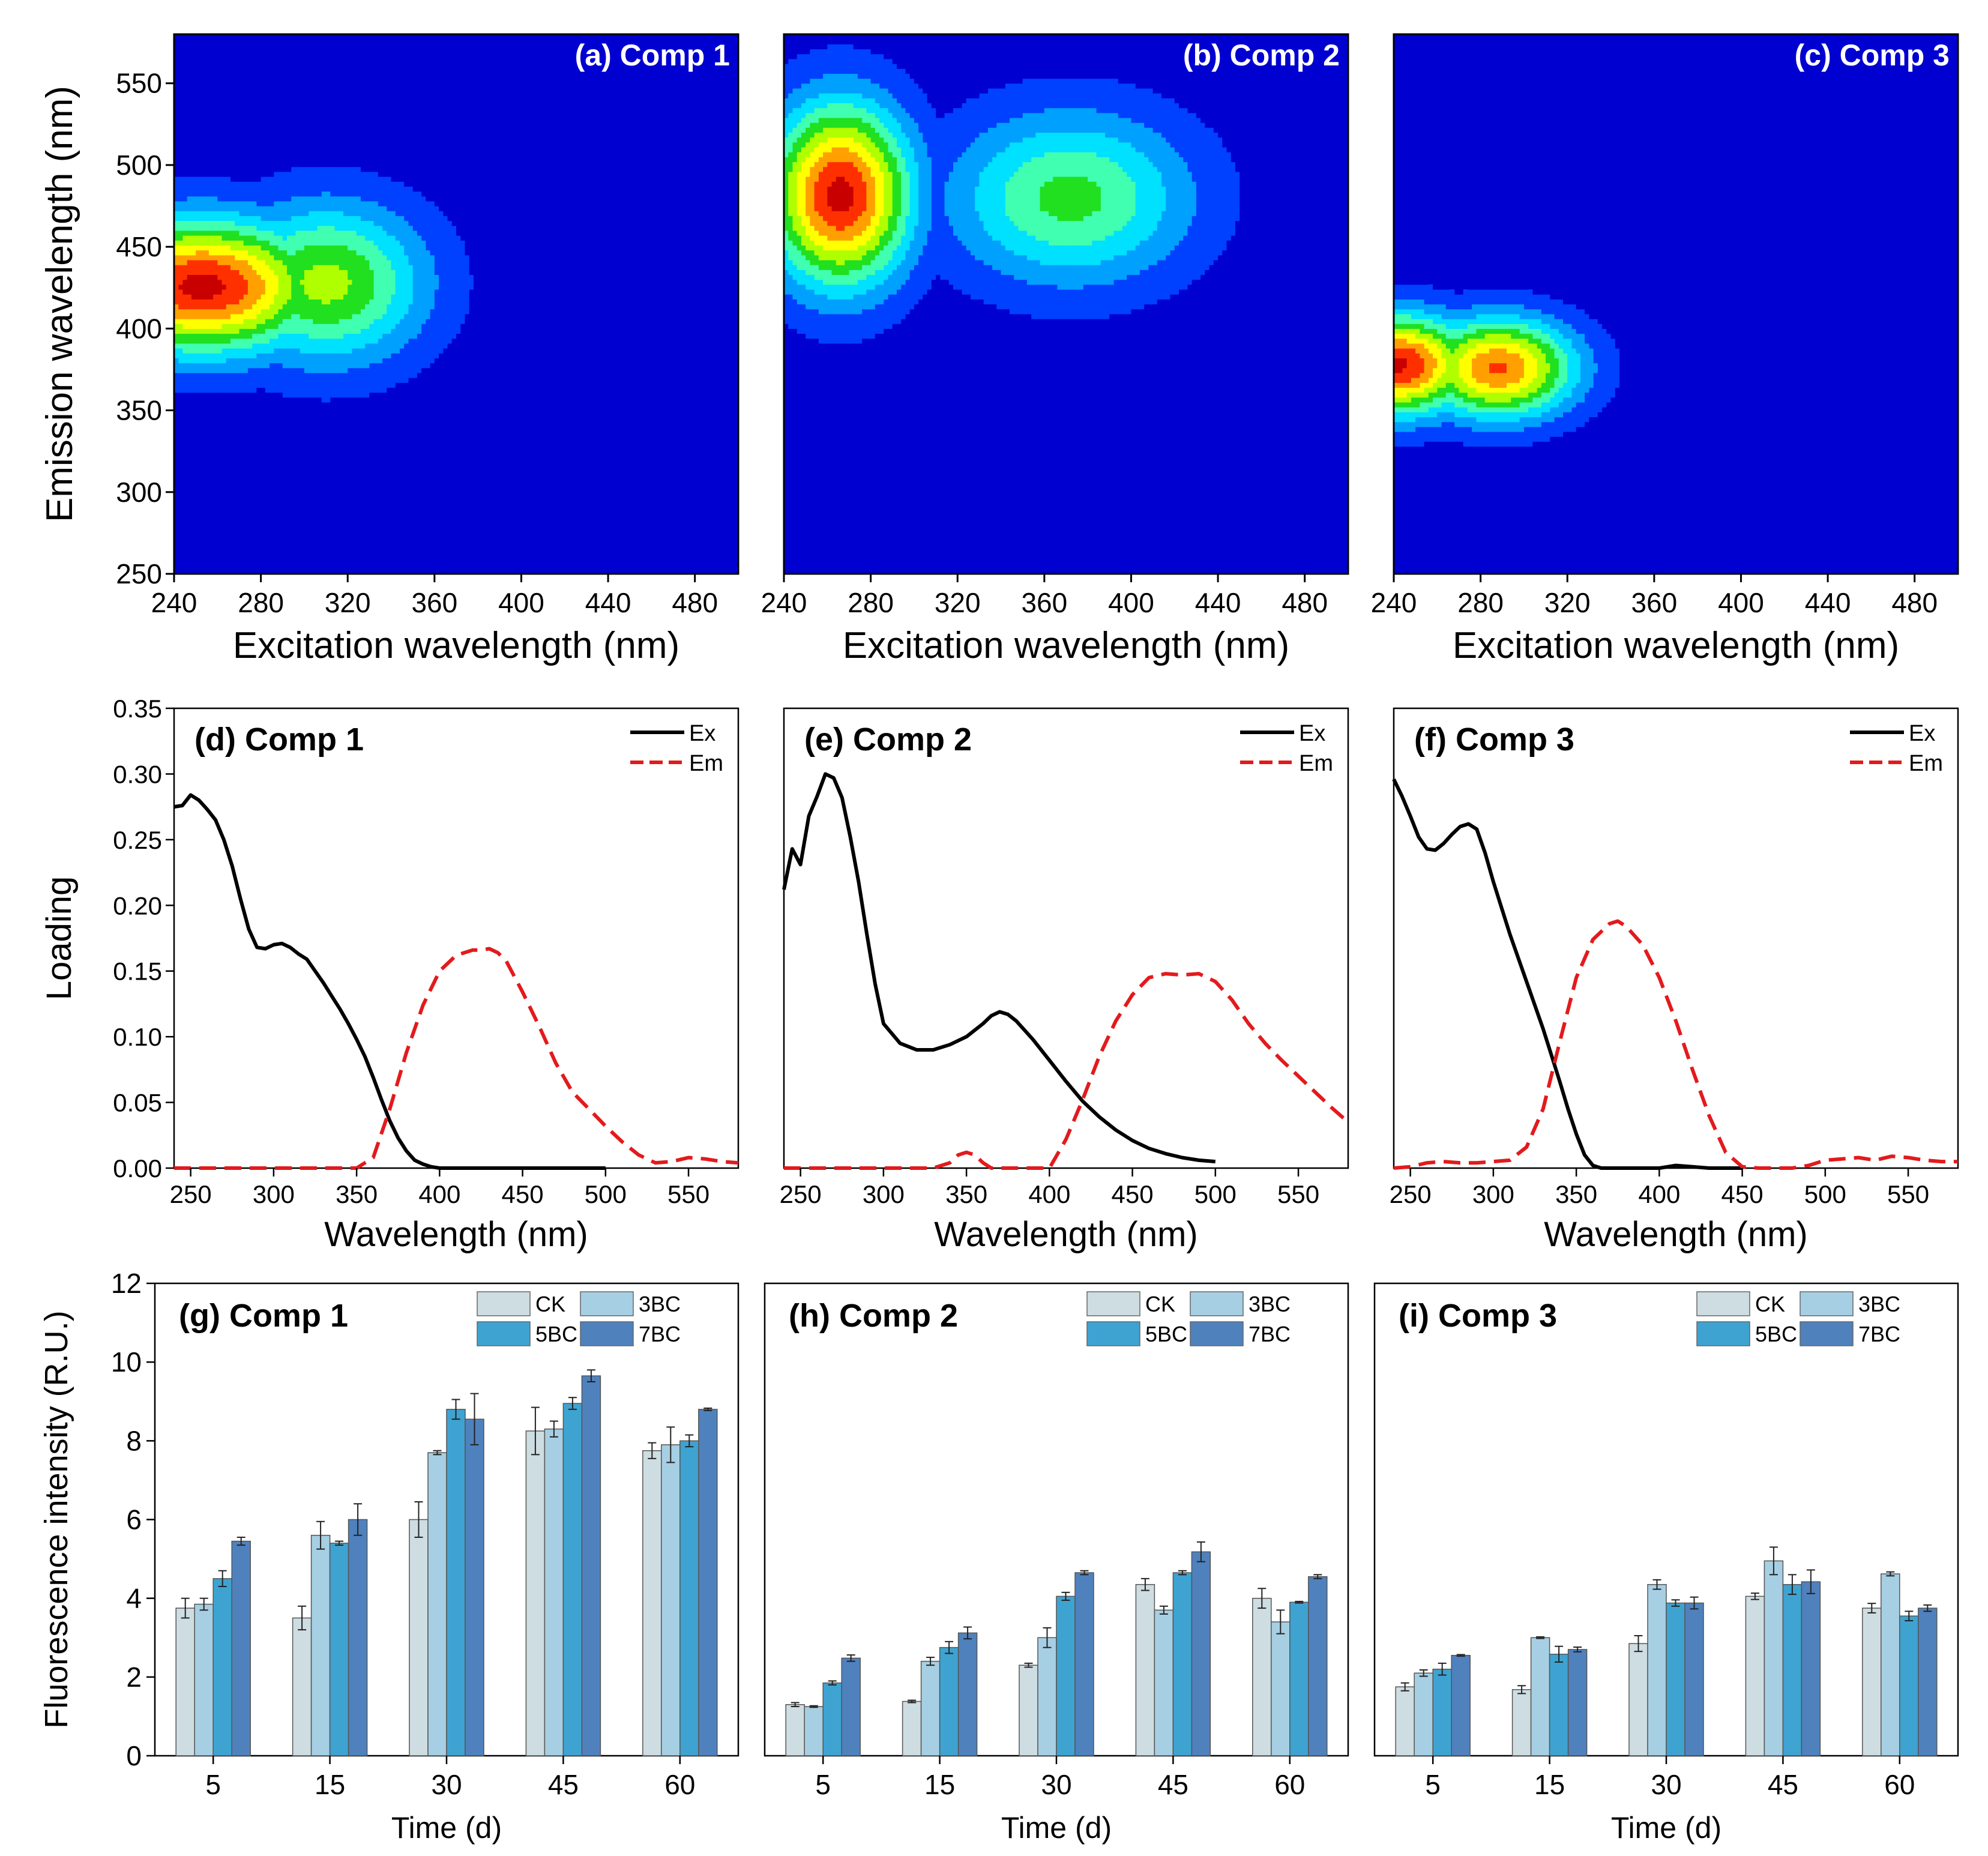 This screenshot has width=1988, height=1856. What do you see at coordinates (139, 246) in the screenshot?
I see `y-tick-label: 450` at bounding box center [139, 246].